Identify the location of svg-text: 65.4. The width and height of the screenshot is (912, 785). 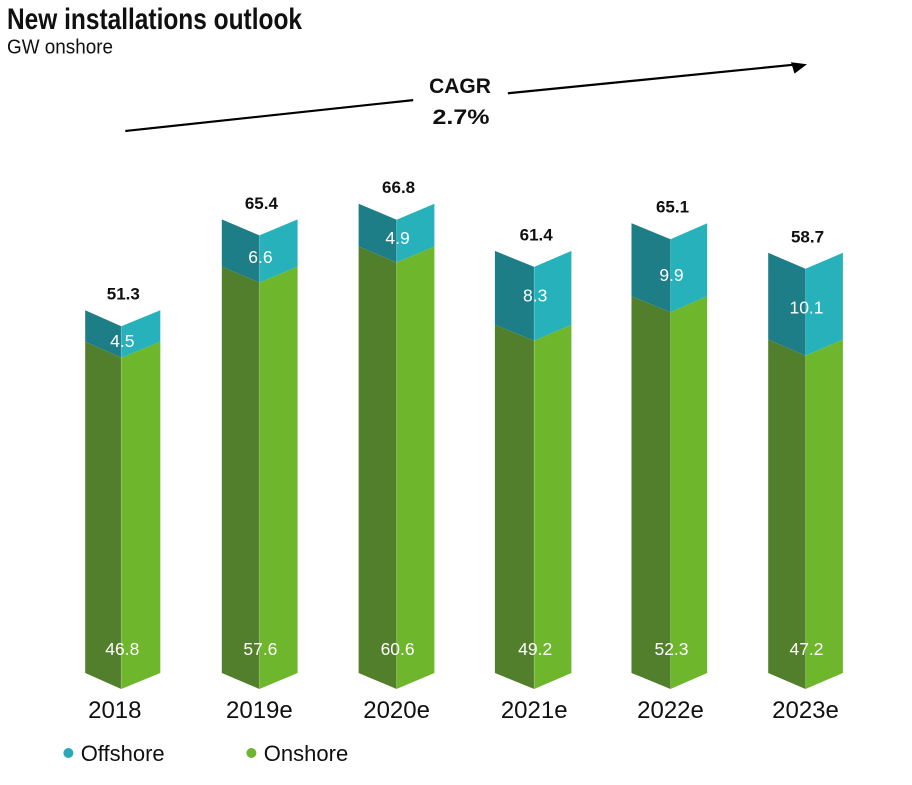
(262, 203).